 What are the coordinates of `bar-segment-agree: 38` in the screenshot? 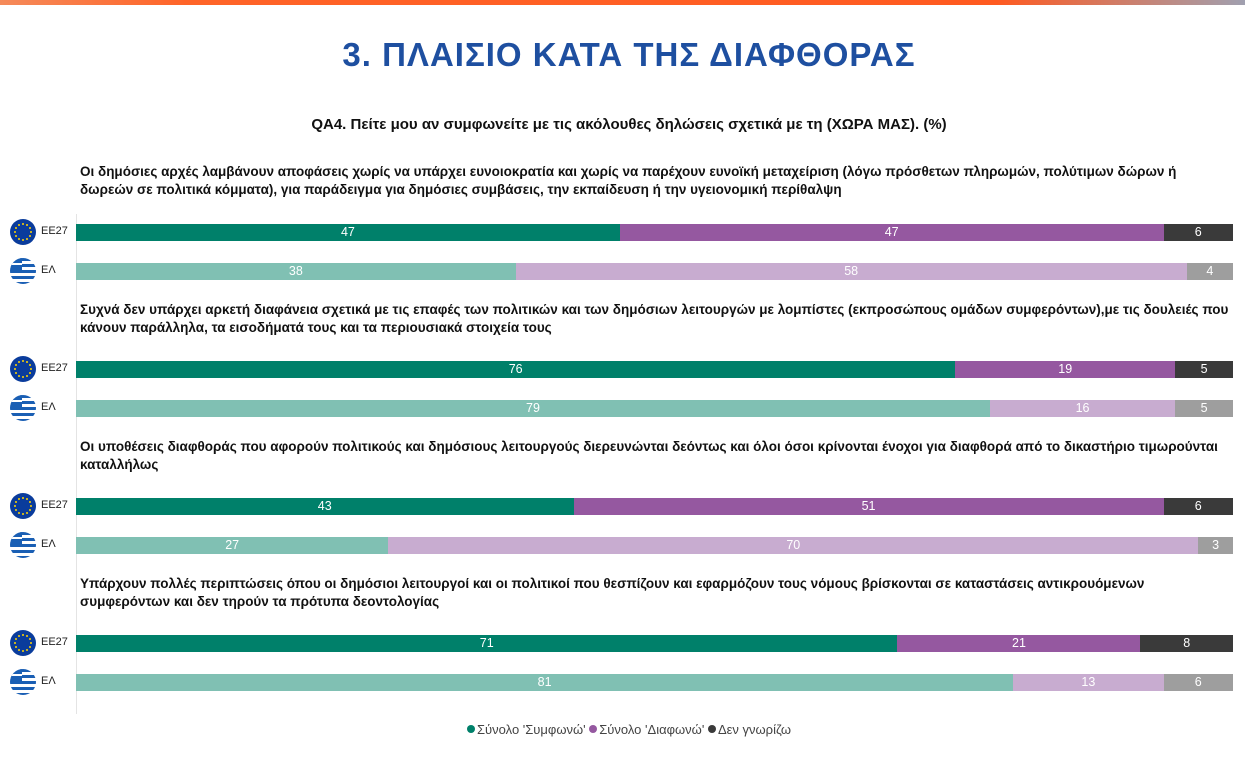 It's located at (296, 271).